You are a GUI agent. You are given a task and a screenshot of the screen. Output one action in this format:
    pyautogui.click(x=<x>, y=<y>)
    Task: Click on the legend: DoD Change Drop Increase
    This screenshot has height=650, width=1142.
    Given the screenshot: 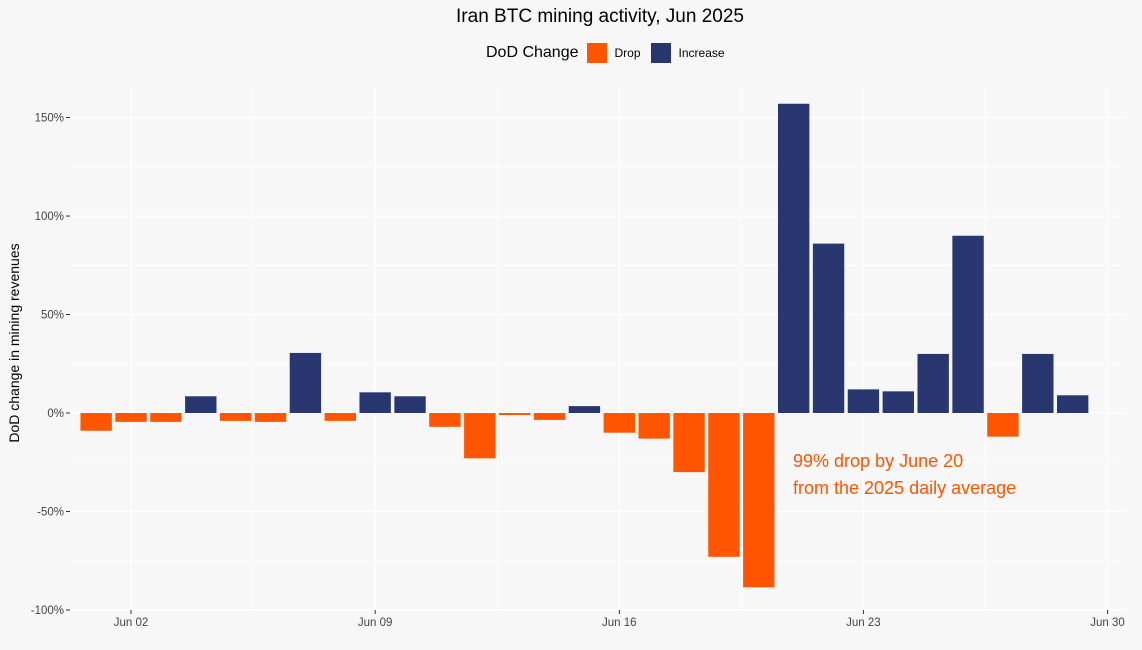 What is the action you would take?
    pyautogui.click(x=610, y=53)
    